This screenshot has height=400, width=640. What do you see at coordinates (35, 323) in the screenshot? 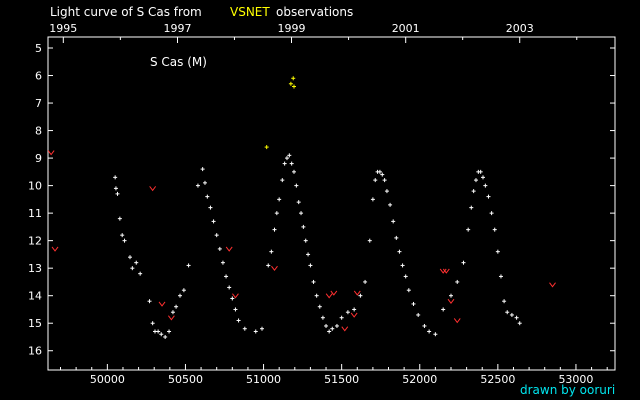
I see `y-tick-label: 15` at bounding box center [35, 323].